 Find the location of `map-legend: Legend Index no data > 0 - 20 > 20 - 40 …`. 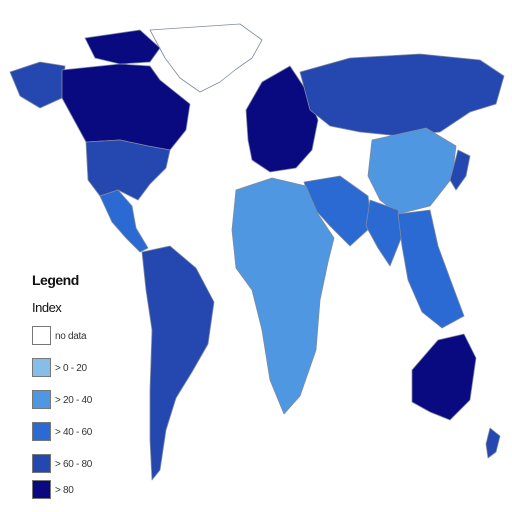

map-legend: Legend Index no data > 0 - 20 > 20 - 40 … is located at coordinates (95, 387).